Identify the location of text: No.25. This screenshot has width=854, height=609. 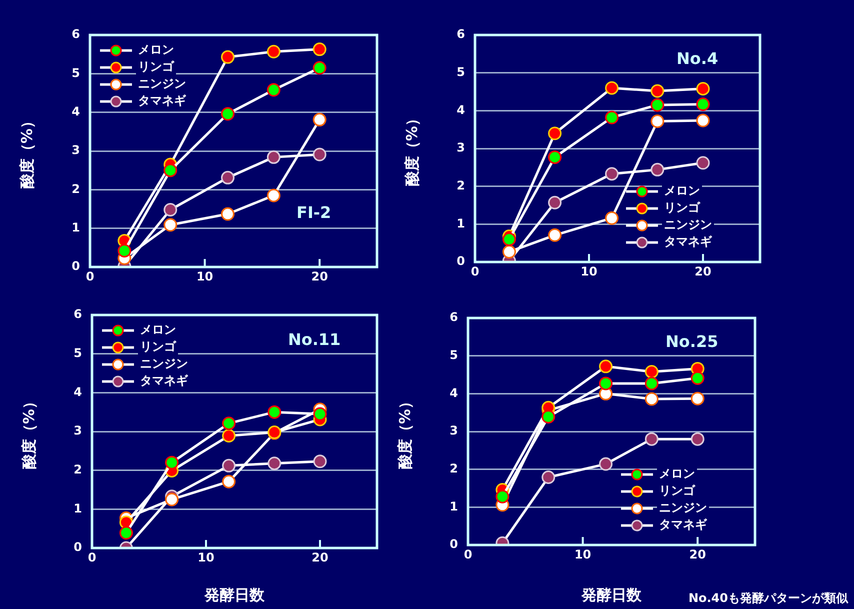
(691, 342).